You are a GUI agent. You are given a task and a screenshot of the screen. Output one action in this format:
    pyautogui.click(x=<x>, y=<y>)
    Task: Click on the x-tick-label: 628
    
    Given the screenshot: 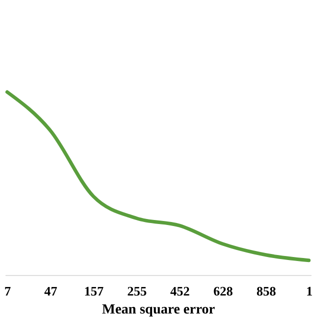 What is the action you would take?
    pyautogui.click(x=223, y=291)
    